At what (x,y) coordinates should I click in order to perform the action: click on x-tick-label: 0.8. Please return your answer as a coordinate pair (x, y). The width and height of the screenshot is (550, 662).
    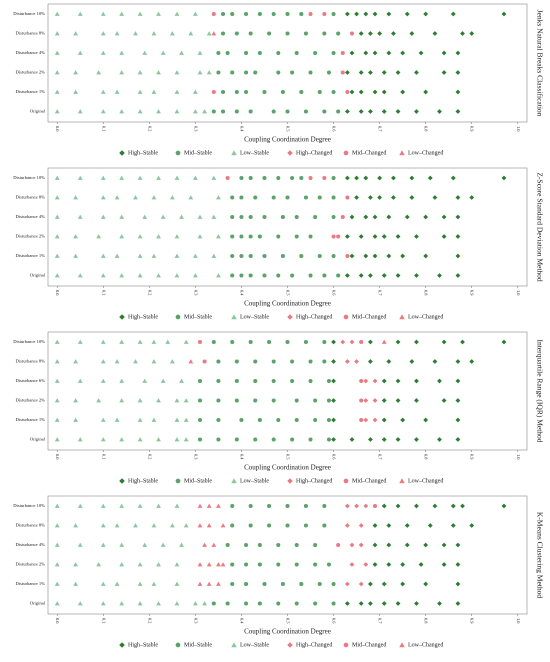
    Looking at the image, I should click on (426, 293).